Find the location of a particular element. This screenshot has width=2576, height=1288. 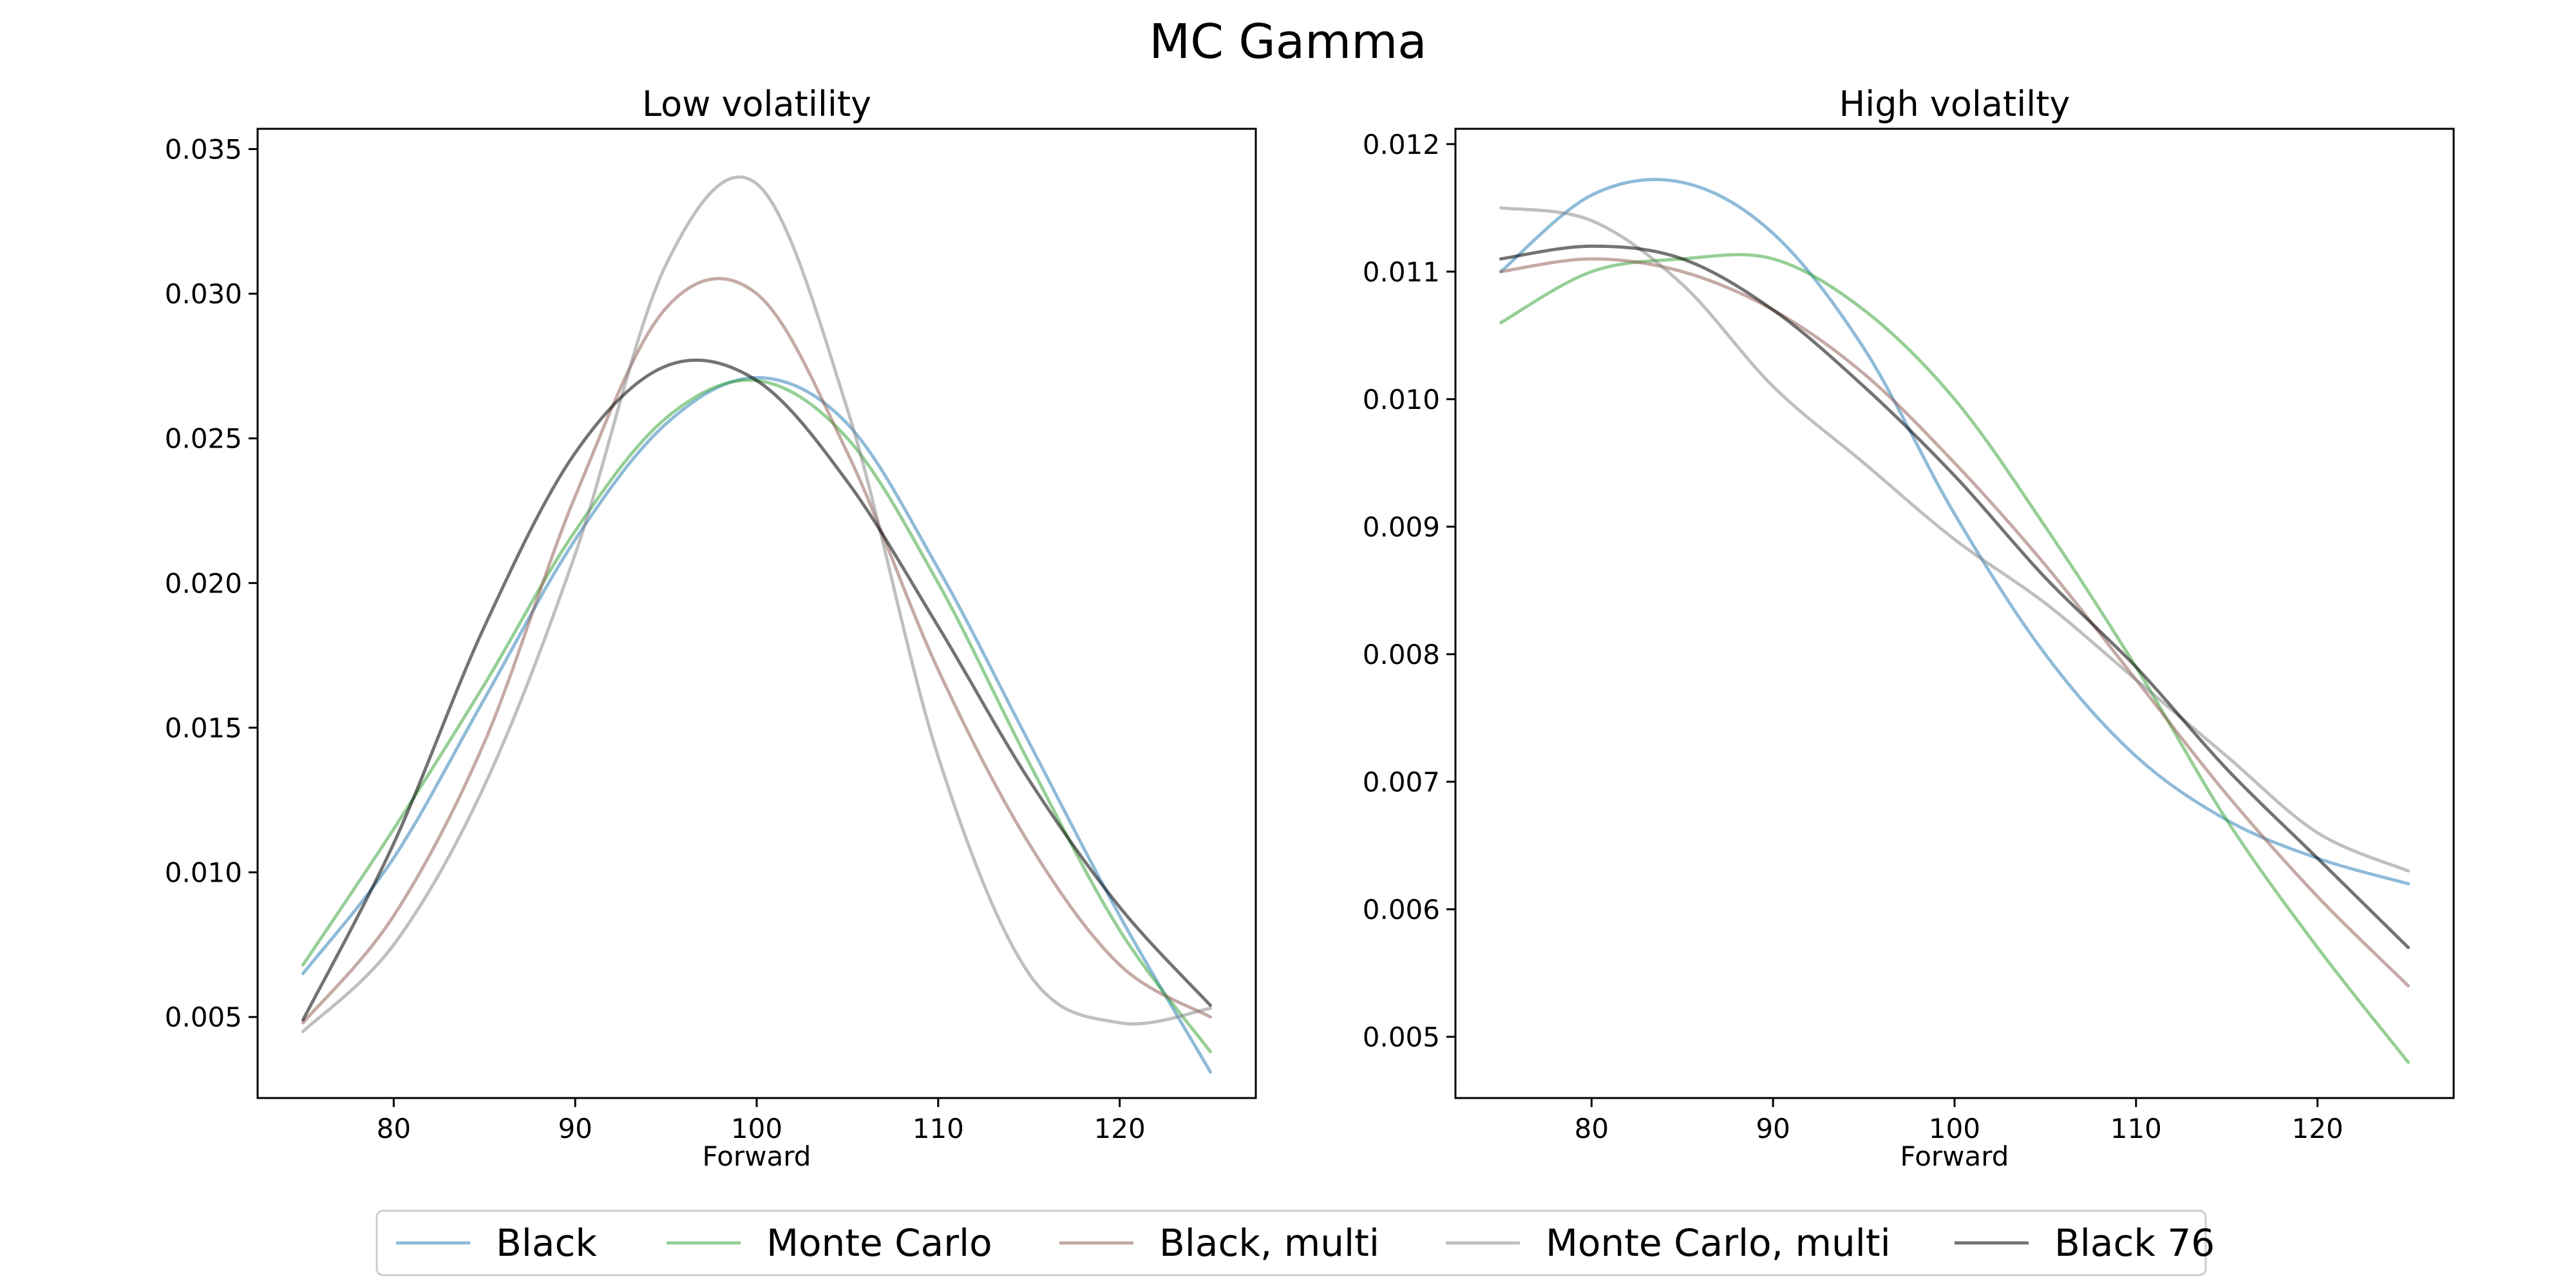

x-tick-label-low-volatility: 110 is located at coordinates (939, 1128).